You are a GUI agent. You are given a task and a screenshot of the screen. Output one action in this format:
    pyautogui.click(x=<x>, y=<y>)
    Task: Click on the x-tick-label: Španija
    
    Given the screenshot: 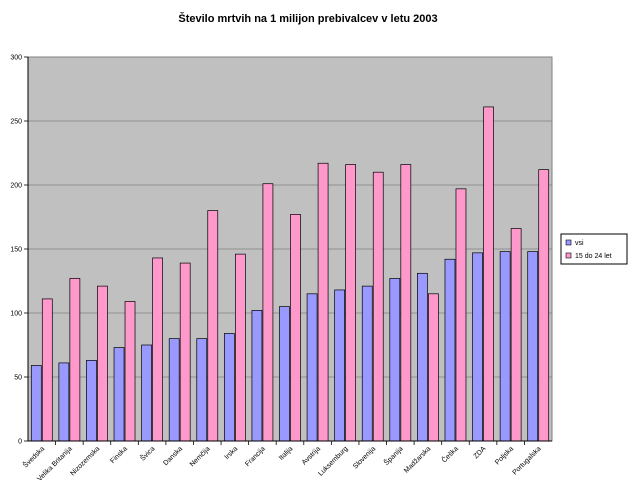 What is the action you would take?
    pyautogui.click(x=393, y=455)
    